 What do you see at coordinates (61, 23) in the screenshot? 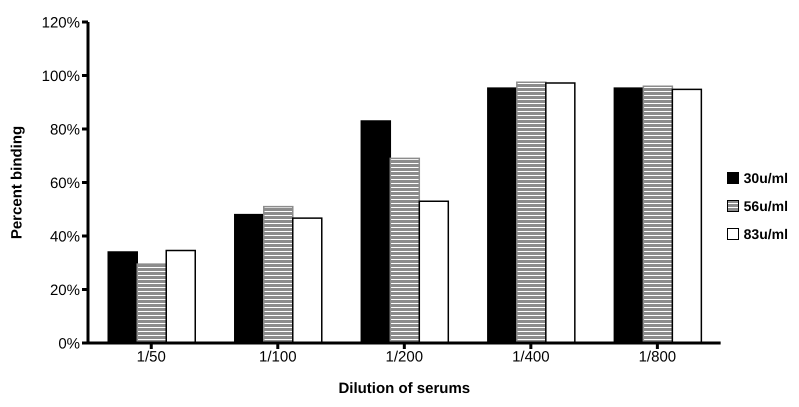
I see `y-tick-label: 120%` at bounding box center [61, 23].